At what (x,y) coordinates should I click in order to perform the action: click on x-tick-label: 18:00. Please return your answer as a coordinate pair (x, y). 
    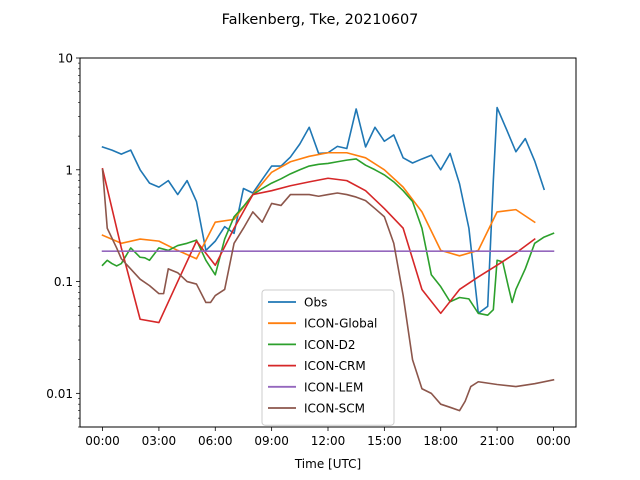
    Looking at the image, I should click on (440, 441).